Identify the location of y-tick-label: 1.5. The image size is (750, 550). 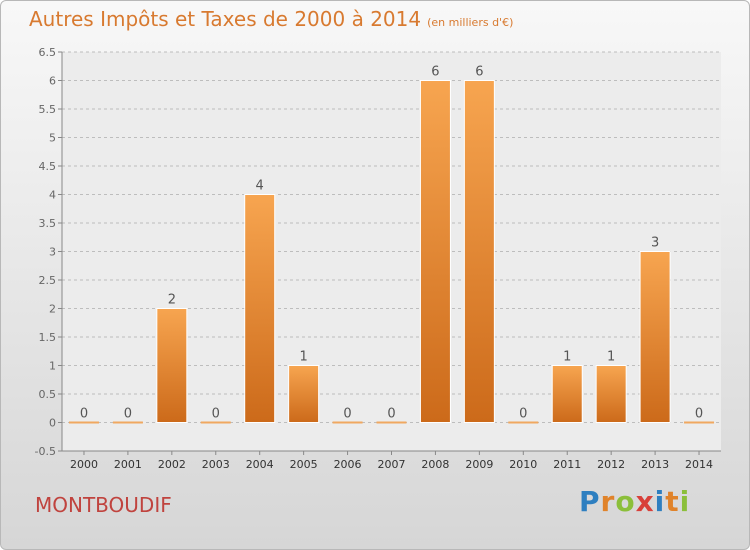
(48, 337).